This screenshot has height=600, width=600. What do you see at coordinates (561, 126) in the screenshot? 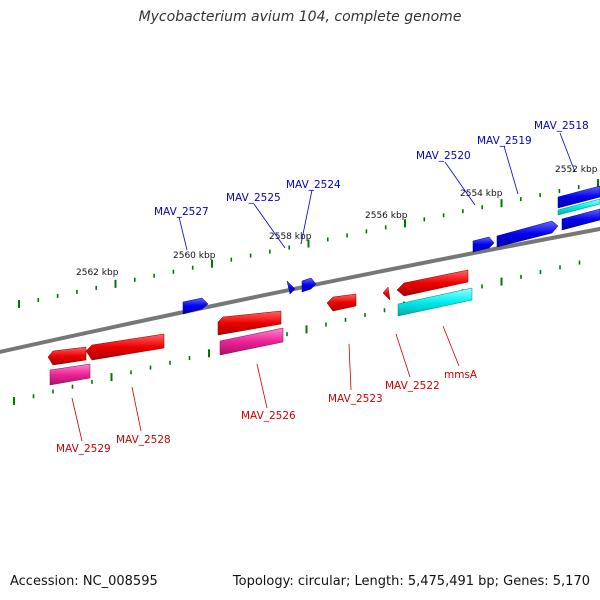
I see `gene-label-mav-2518: MAV_2518` at bounding box center [561, 126].